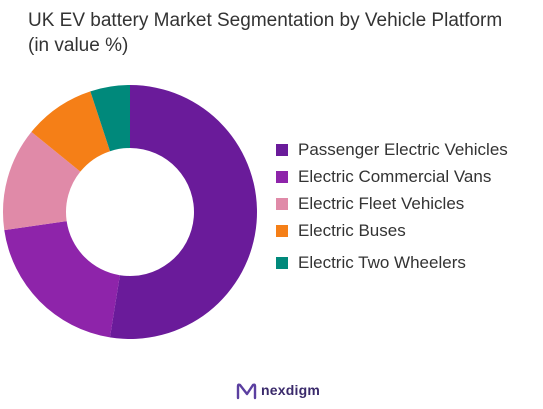 This screenshot has height=409, width=543. What do you see at coordinates (282, 177) in the screenshot?
I see `legend-swatch-electric-commercial-vans` at bounding box center [282, 177].